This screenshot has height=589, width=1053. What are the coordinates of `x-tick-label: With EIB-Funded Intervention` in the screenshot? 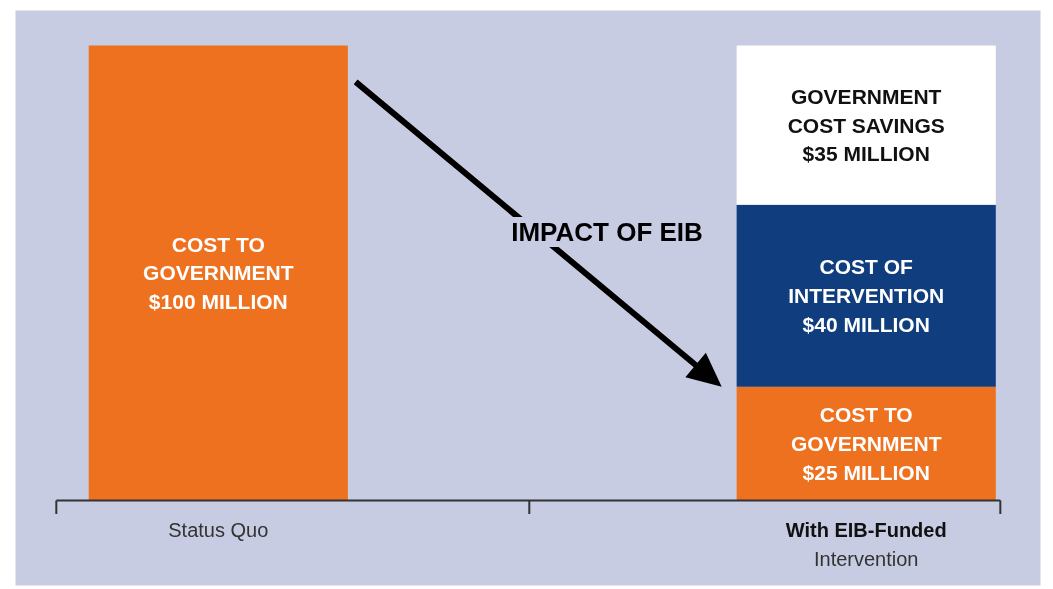 It's located at (866, 544).